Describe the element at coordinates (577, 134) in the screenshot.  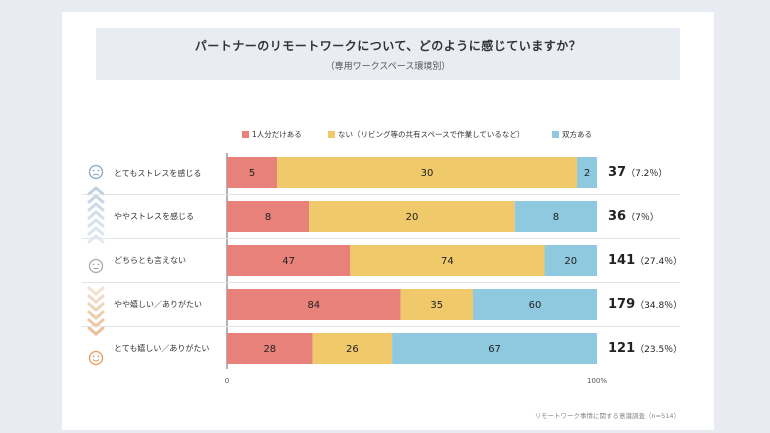
I see `legend-label-both: 双方ある` at that location.